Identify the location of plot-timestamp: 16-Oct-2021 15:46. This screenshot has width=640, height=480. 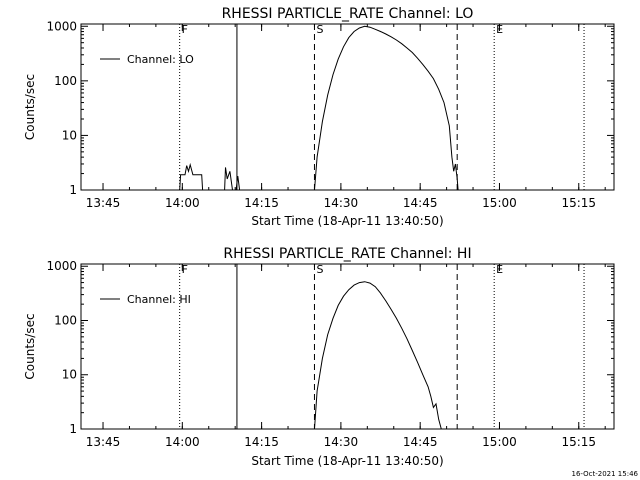
(605, 474).